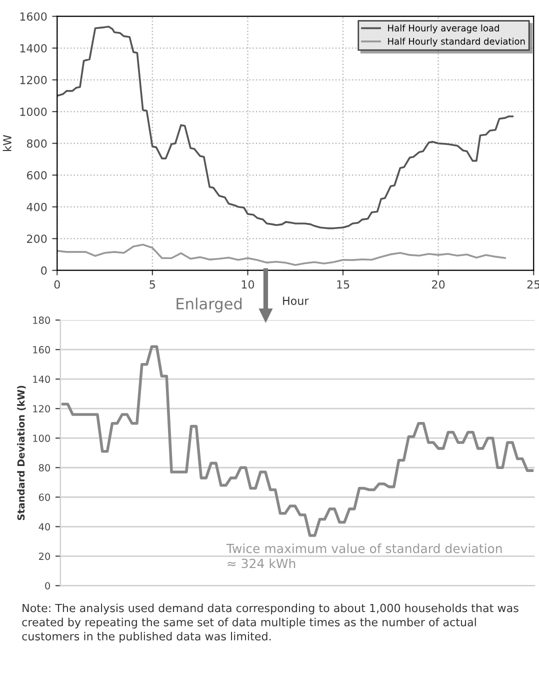  Describe the element at coordinates (21, 453) in the screenshot. I see `y-axis-title: Standard Deviation (kW)` at that location.